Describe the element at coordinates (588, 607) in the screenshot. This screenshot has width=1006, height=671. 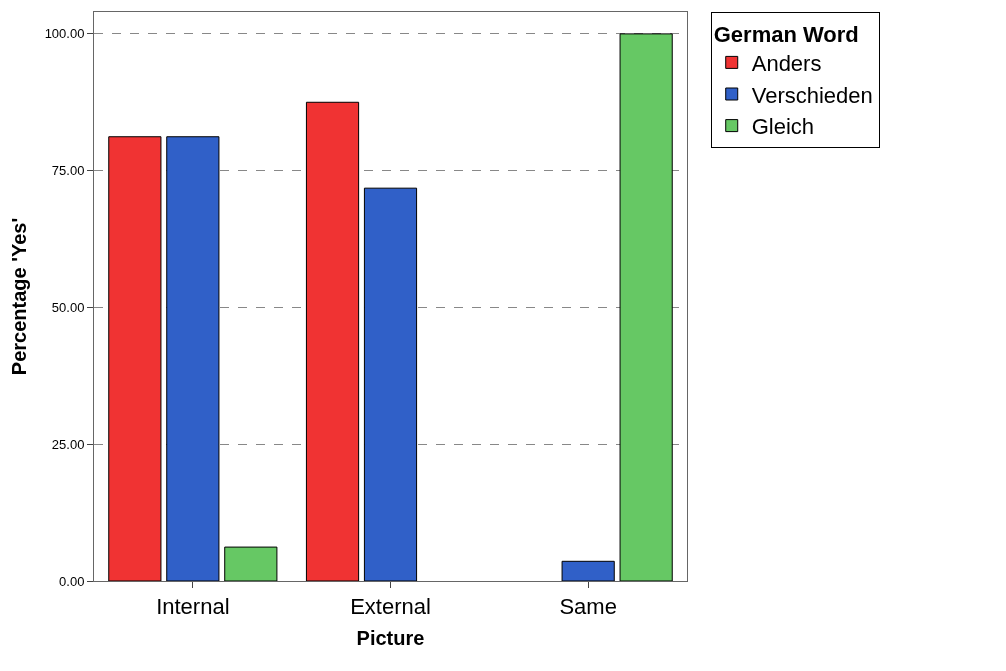
I see `x-tick-label: Same` at that location.